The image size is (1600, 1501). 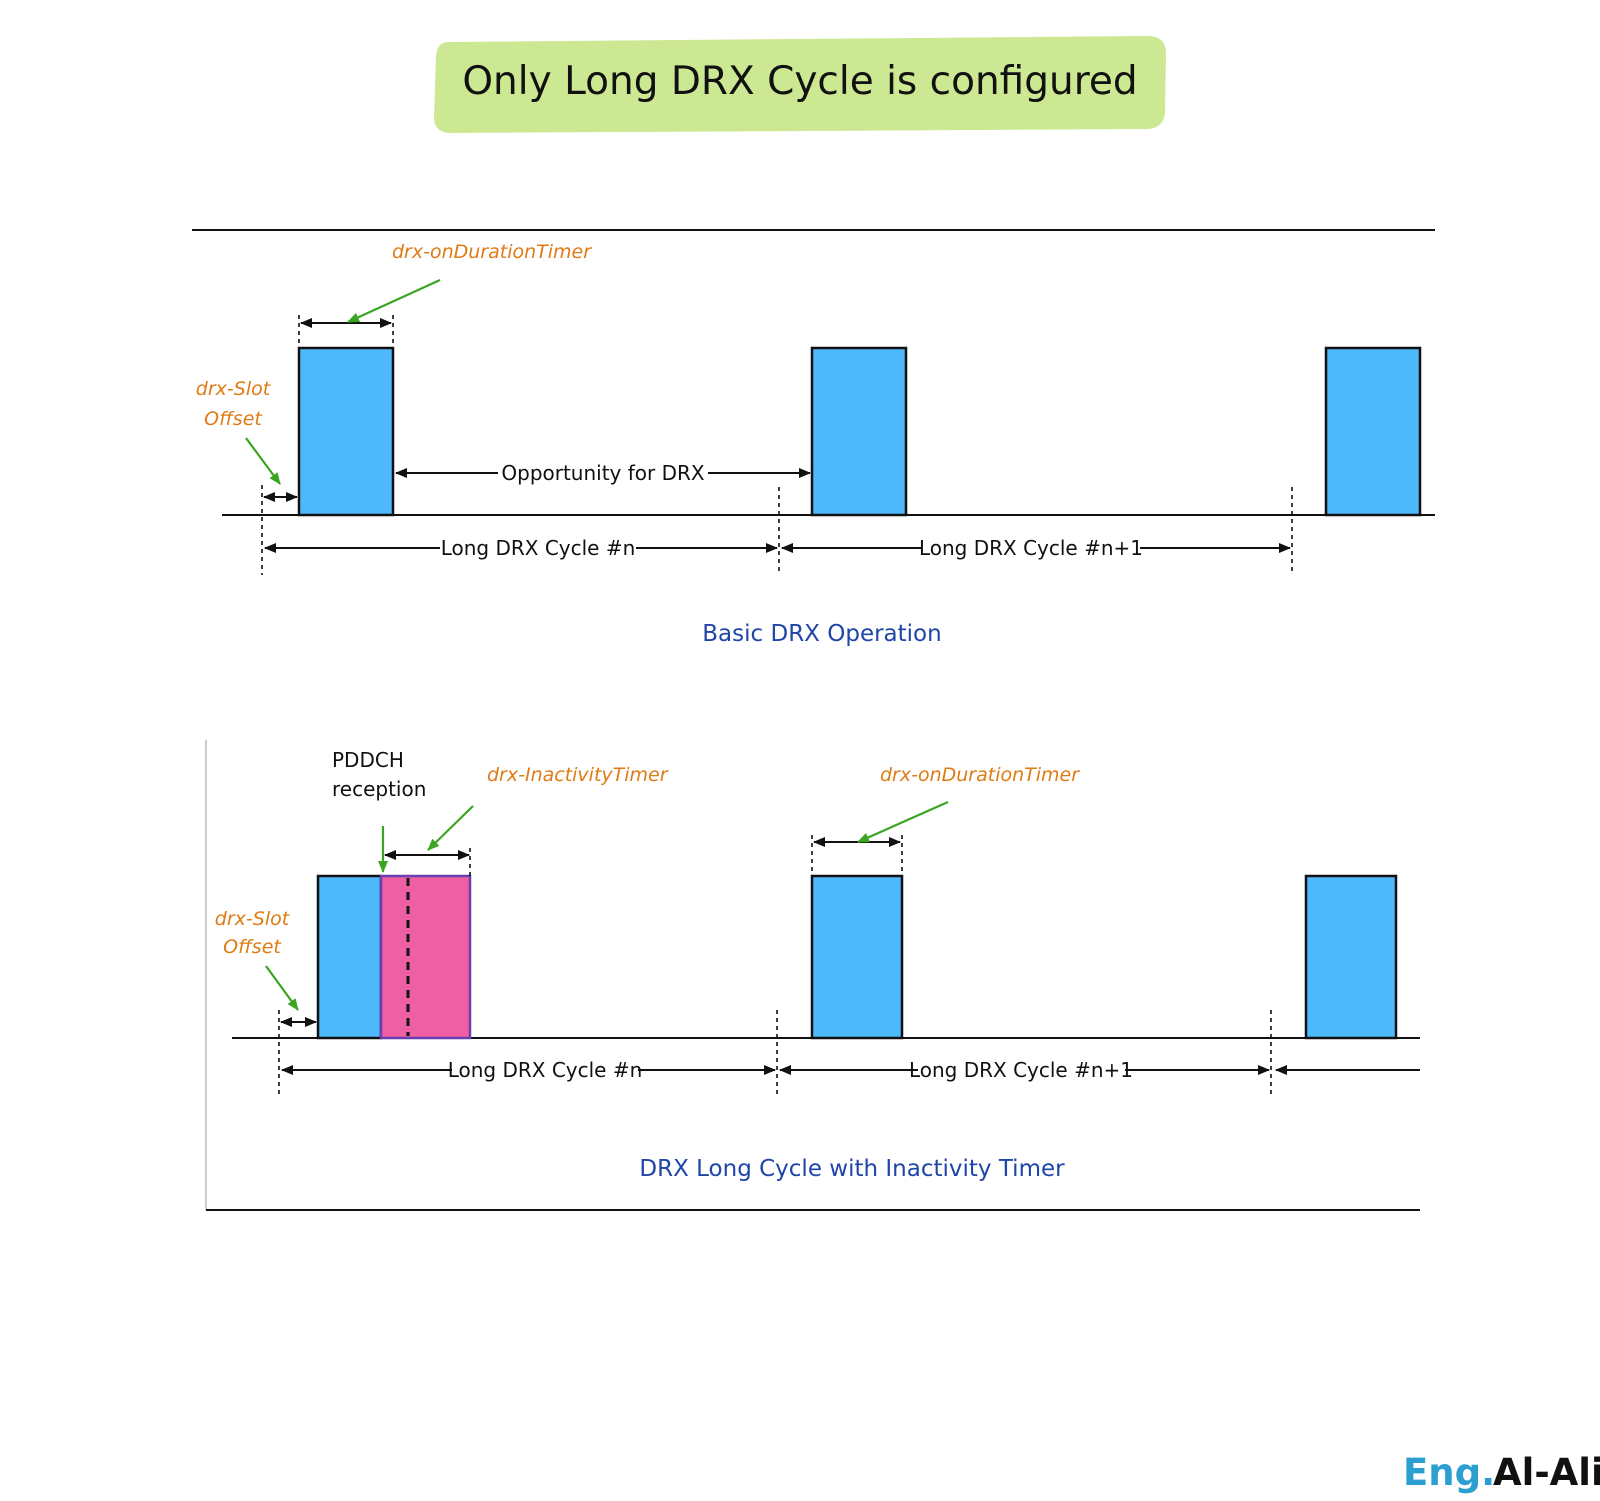 What do you see at coordinates (1546, 1472) in the screenshot?
I see `brand-text-part2: Al-Ali` at bounding box center [1546, 1472].